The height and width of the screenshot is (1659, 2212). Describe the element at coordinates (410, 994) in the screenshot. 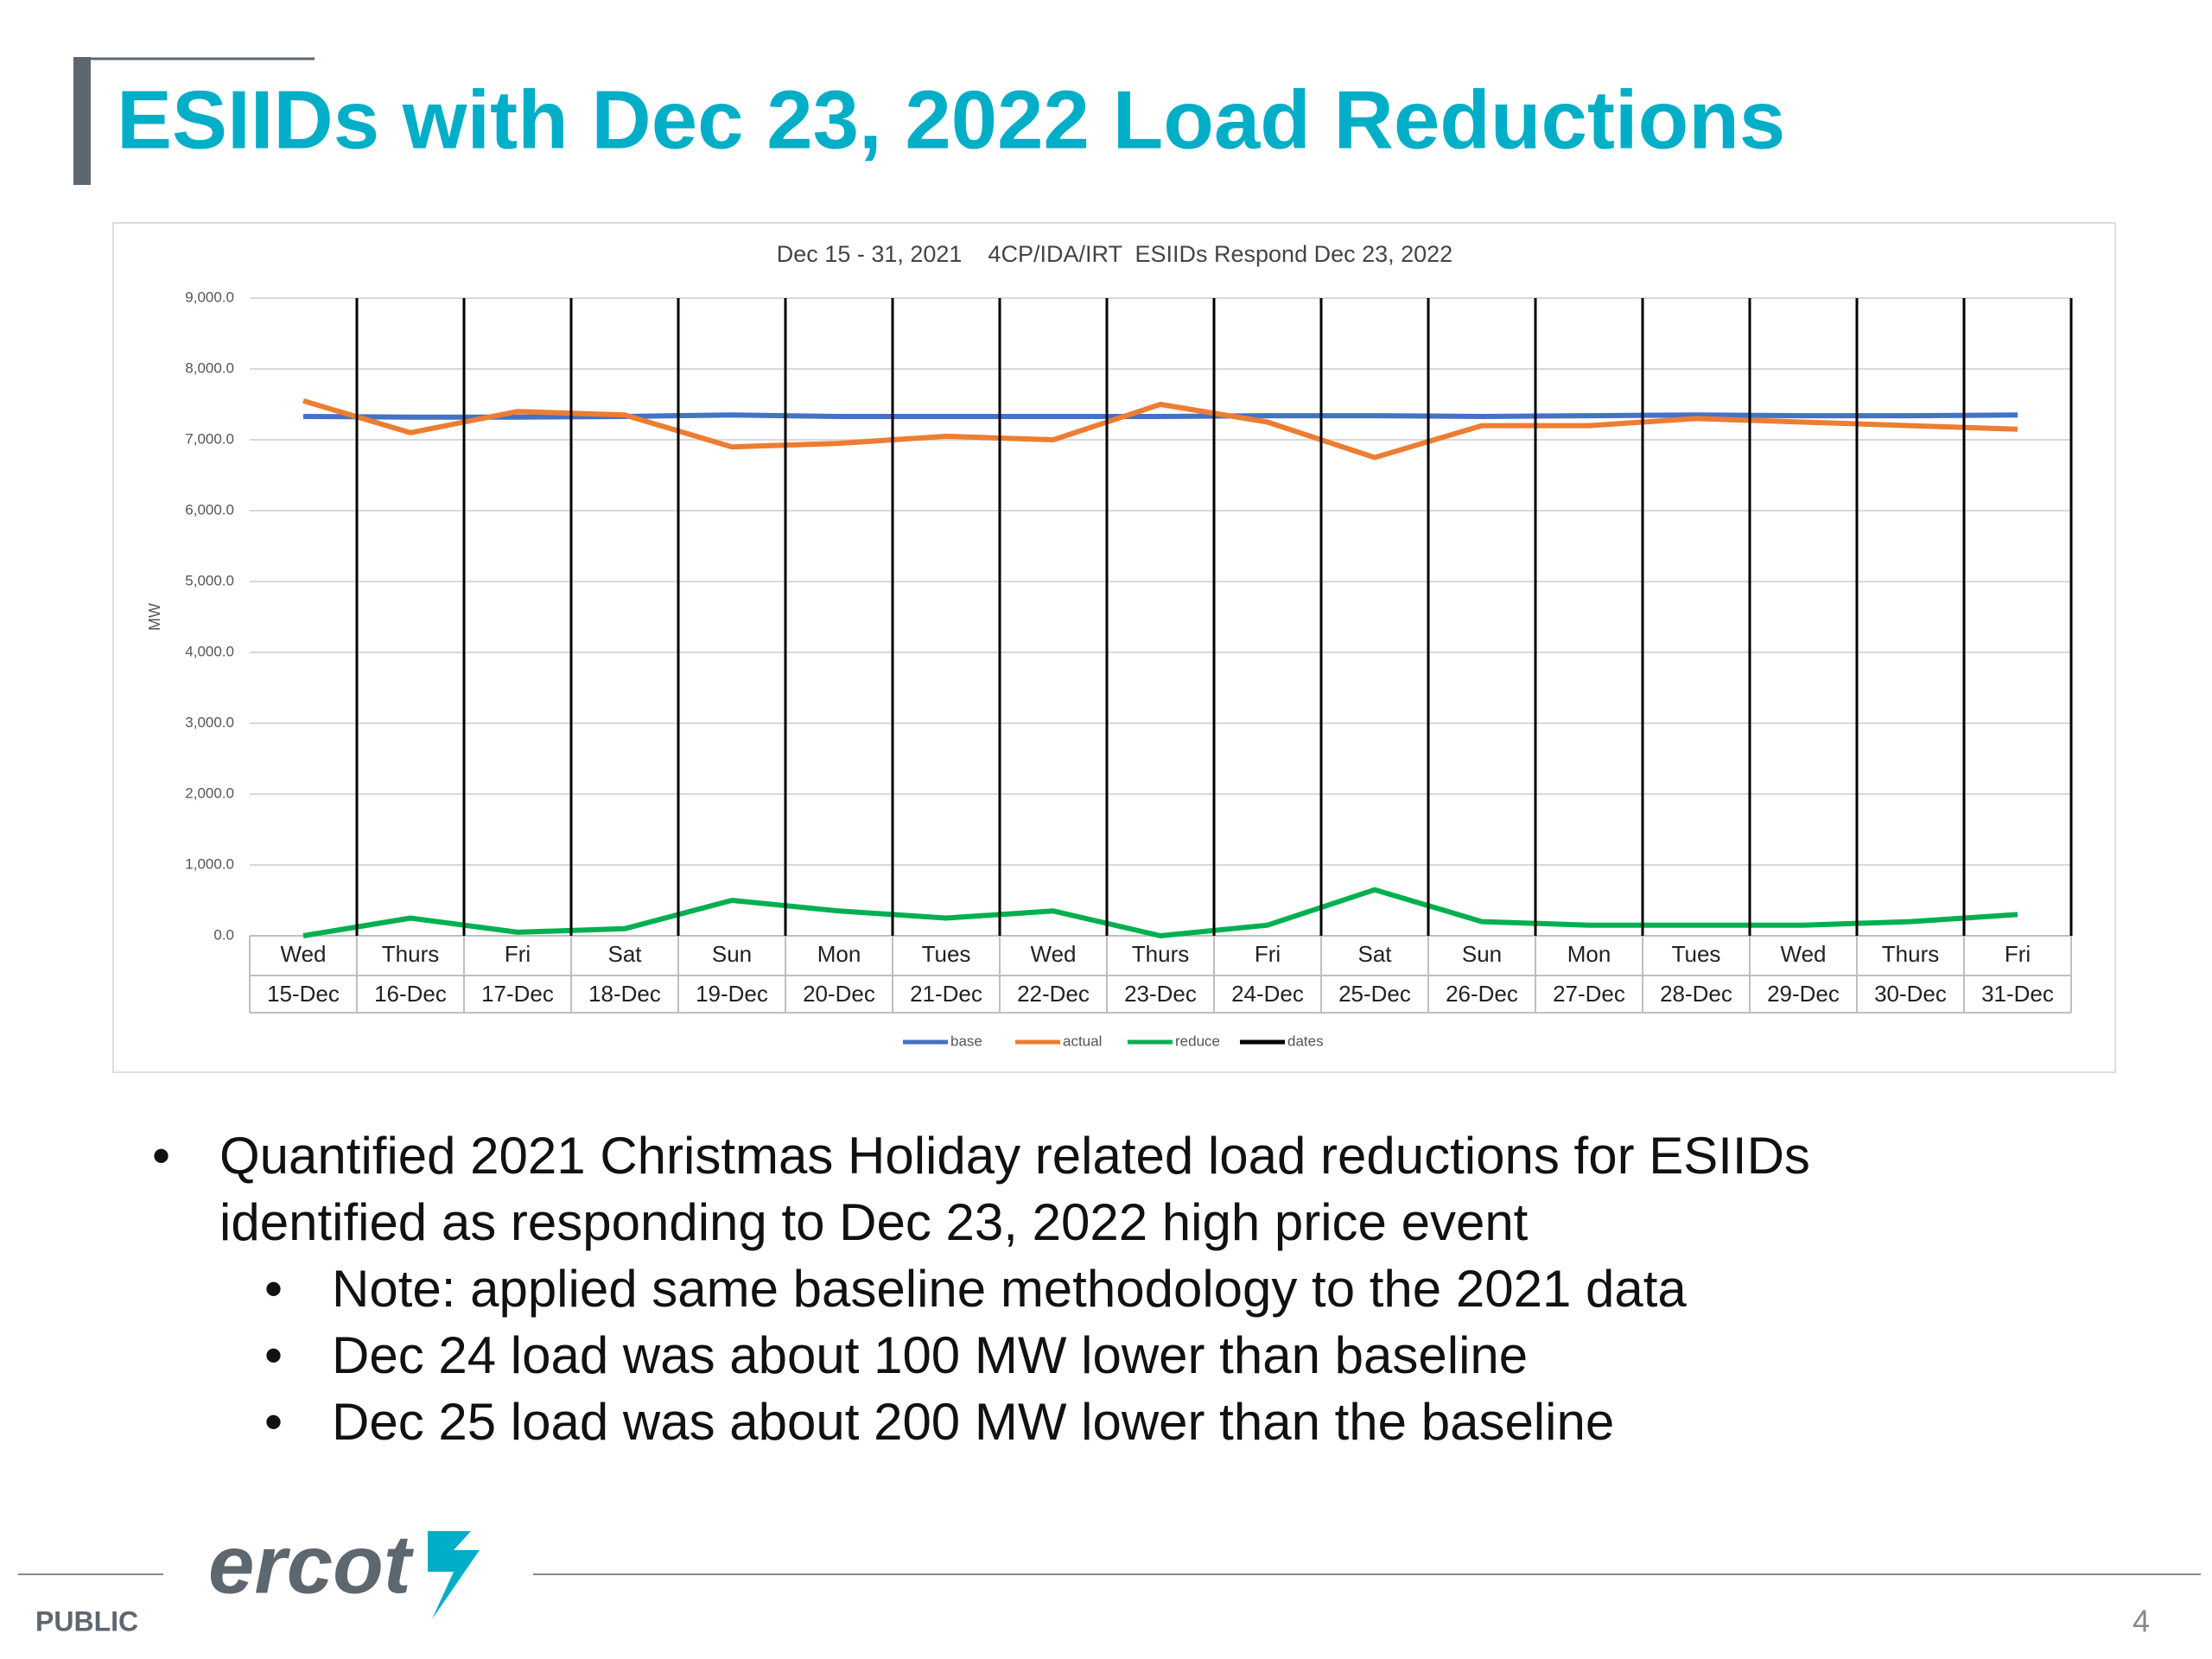

I see `x-tick-label: 16-Dec` at that location.